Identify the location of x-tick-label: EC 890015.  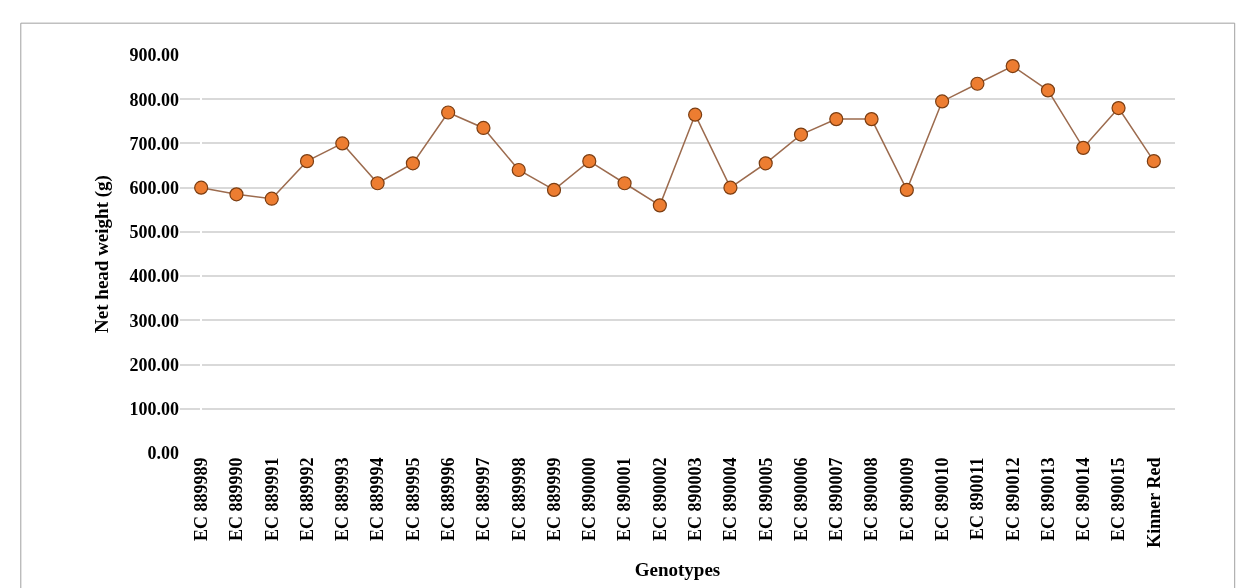
(1118, 499).